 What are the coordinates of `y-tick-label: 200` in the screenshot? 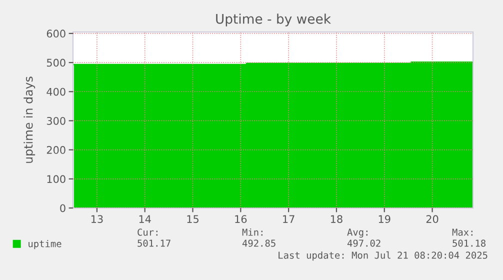 It's located at (56, 150).